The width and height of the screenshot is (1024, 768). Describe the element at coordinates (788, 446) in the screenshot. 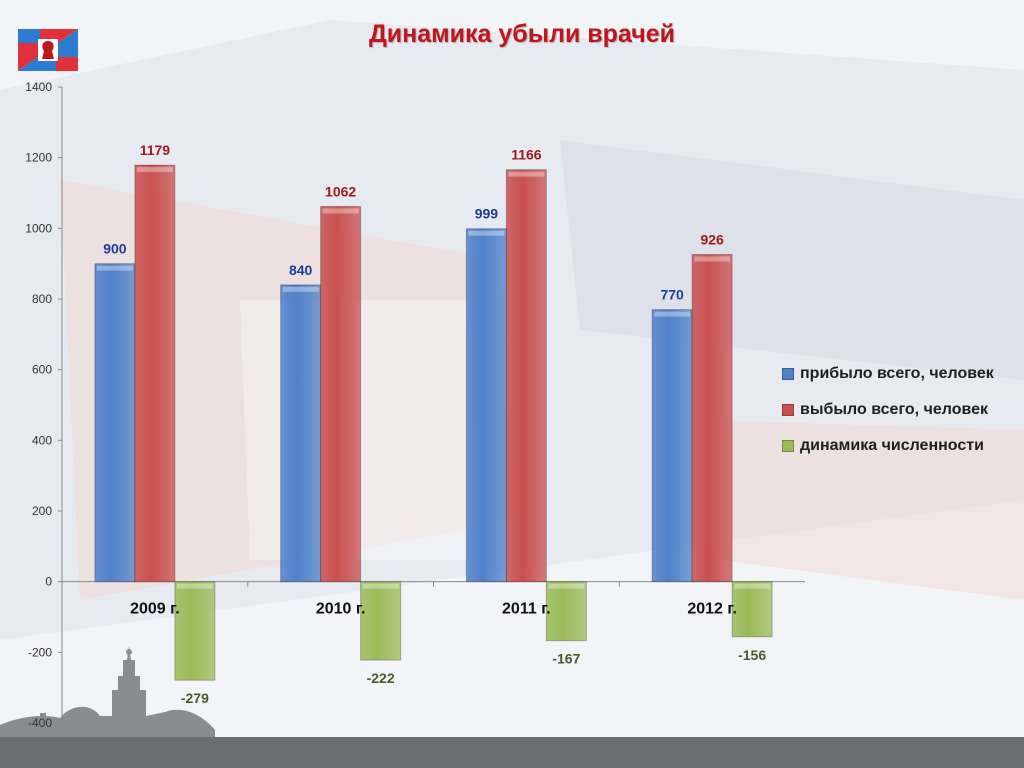

I see `legend-swatch-green-icon` at that location.